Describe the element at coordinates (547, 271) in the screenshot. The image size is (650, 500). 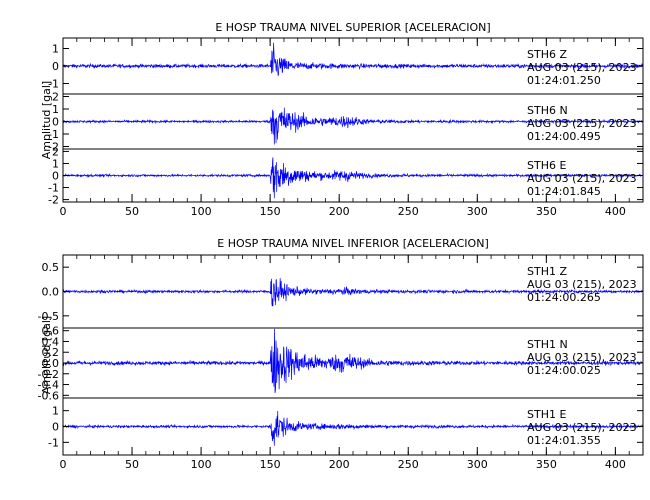
I see `station-label: STH1 Z` at that location.